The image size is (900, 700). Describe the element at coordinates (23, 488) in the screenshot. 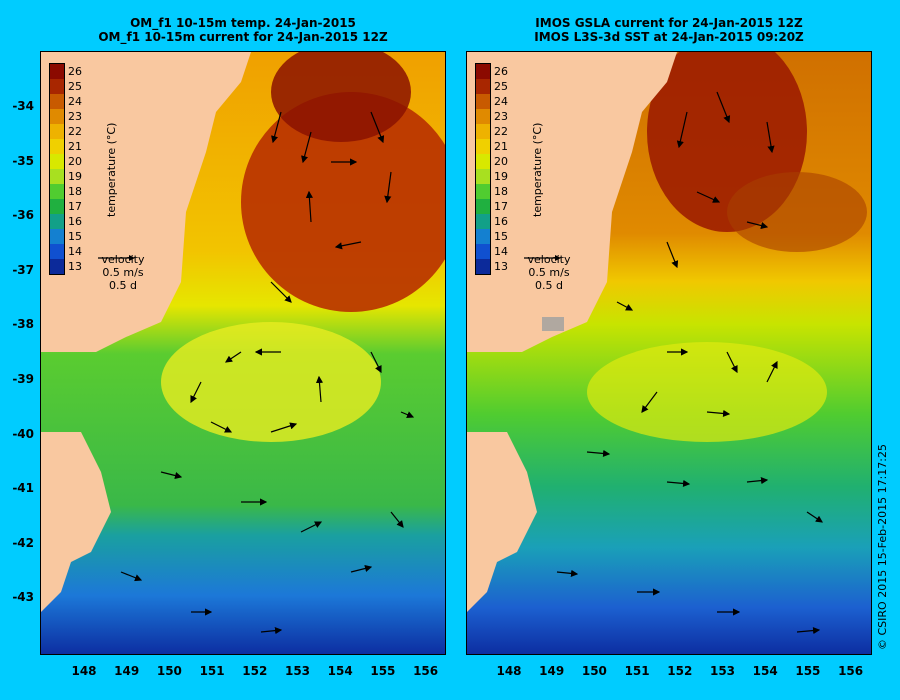

I see `y-axis-label: -41` at that location.